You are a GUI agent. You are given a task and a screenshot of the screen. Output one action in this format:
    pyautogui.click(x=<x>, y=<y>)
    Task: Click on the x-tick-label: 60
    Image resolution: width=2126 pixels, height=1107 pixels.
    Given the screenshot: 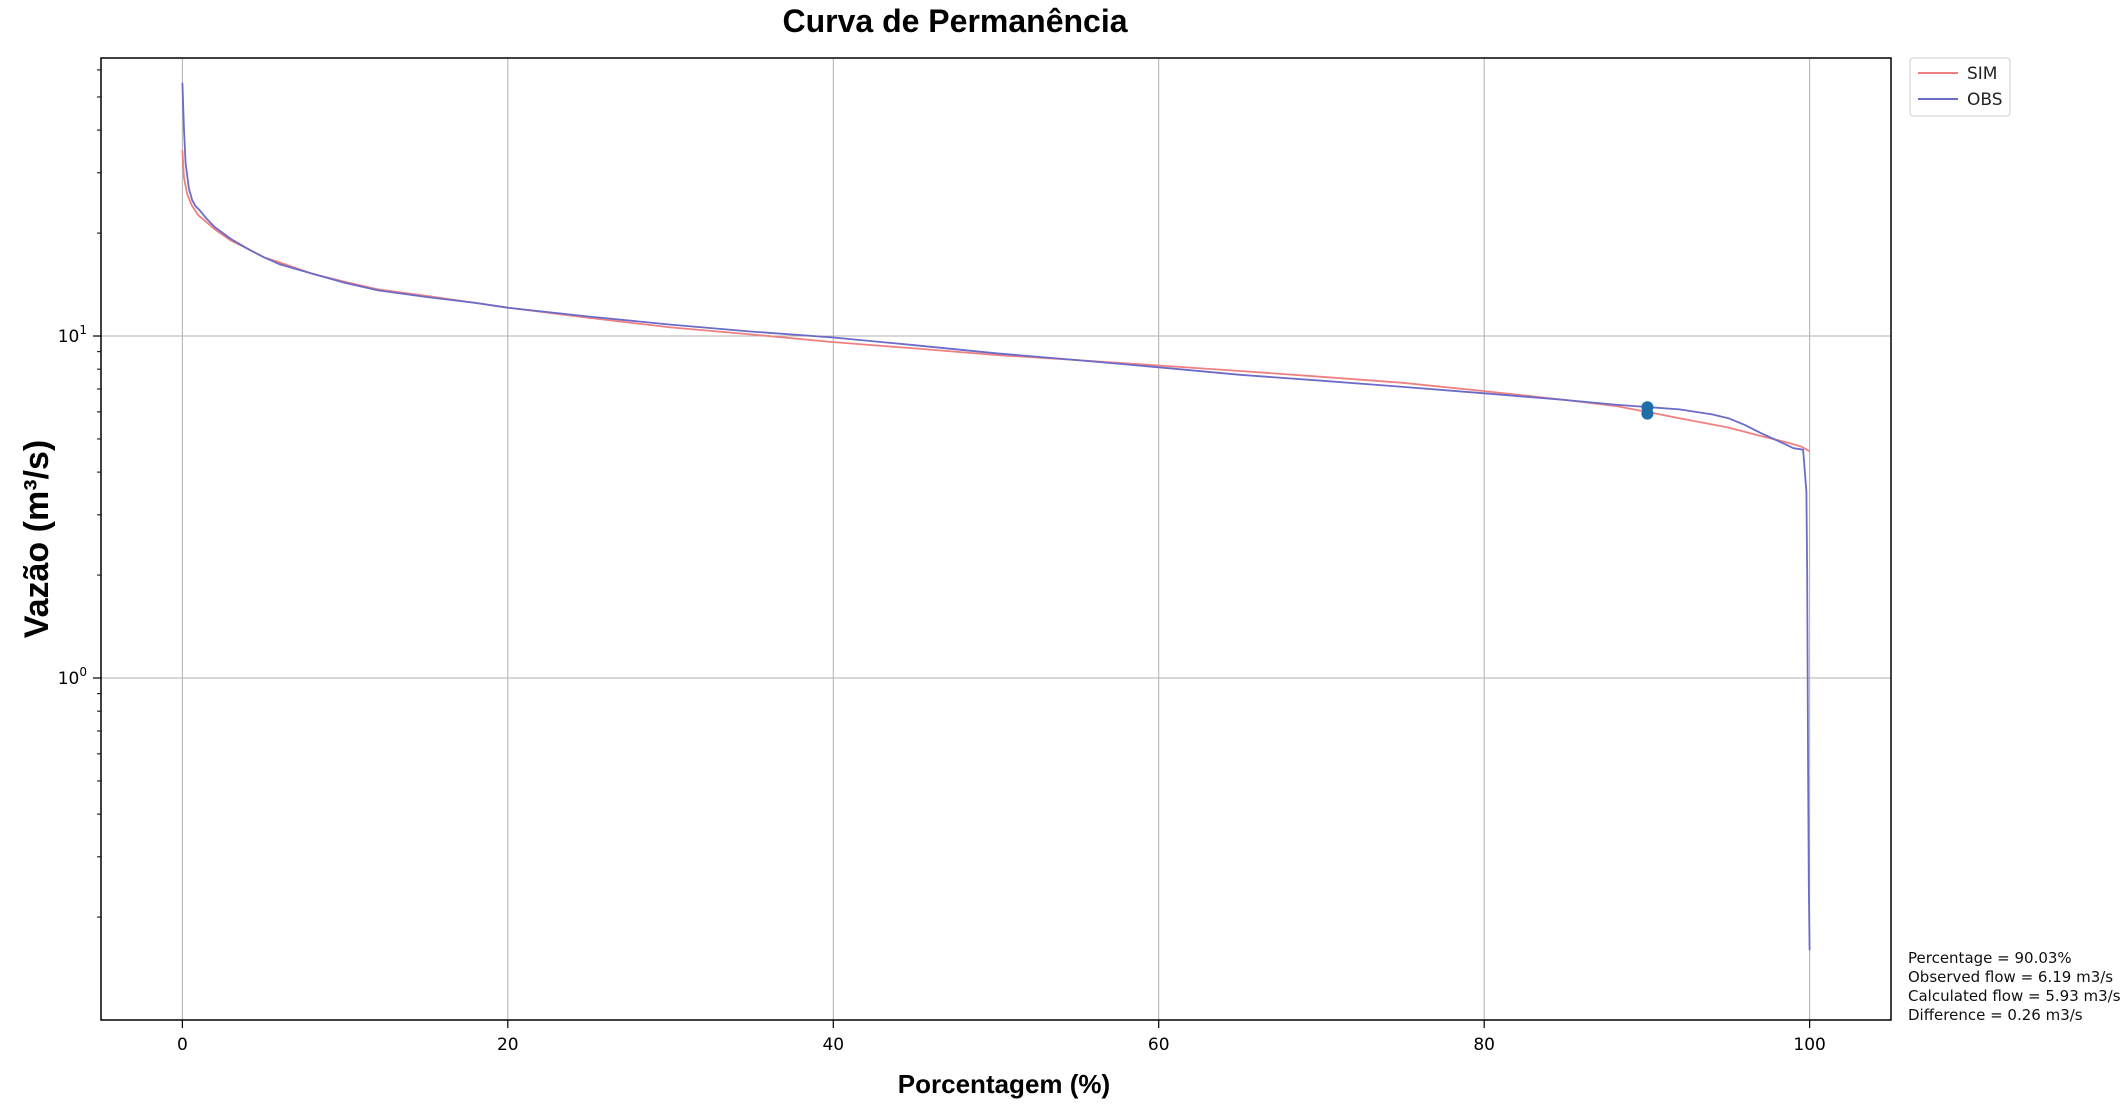 What is the action you would take?
    pyautogui.click(x=1159, y=1045)
    